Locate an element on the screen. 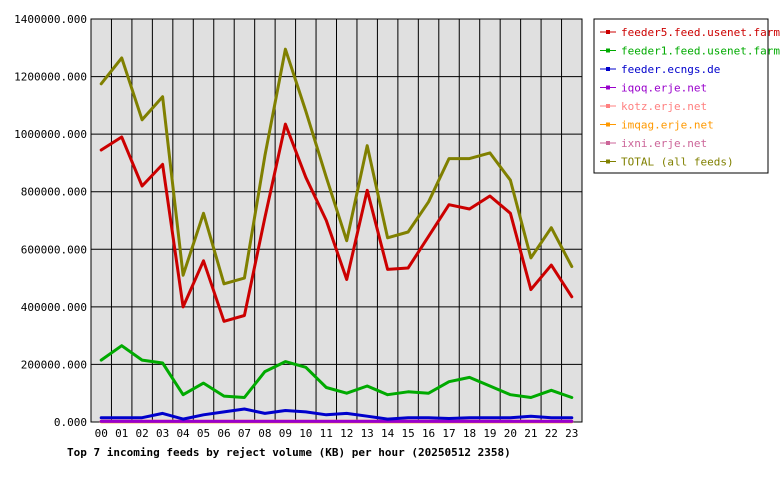  x-tick-label: 10 is located at coordinates (305, 433).